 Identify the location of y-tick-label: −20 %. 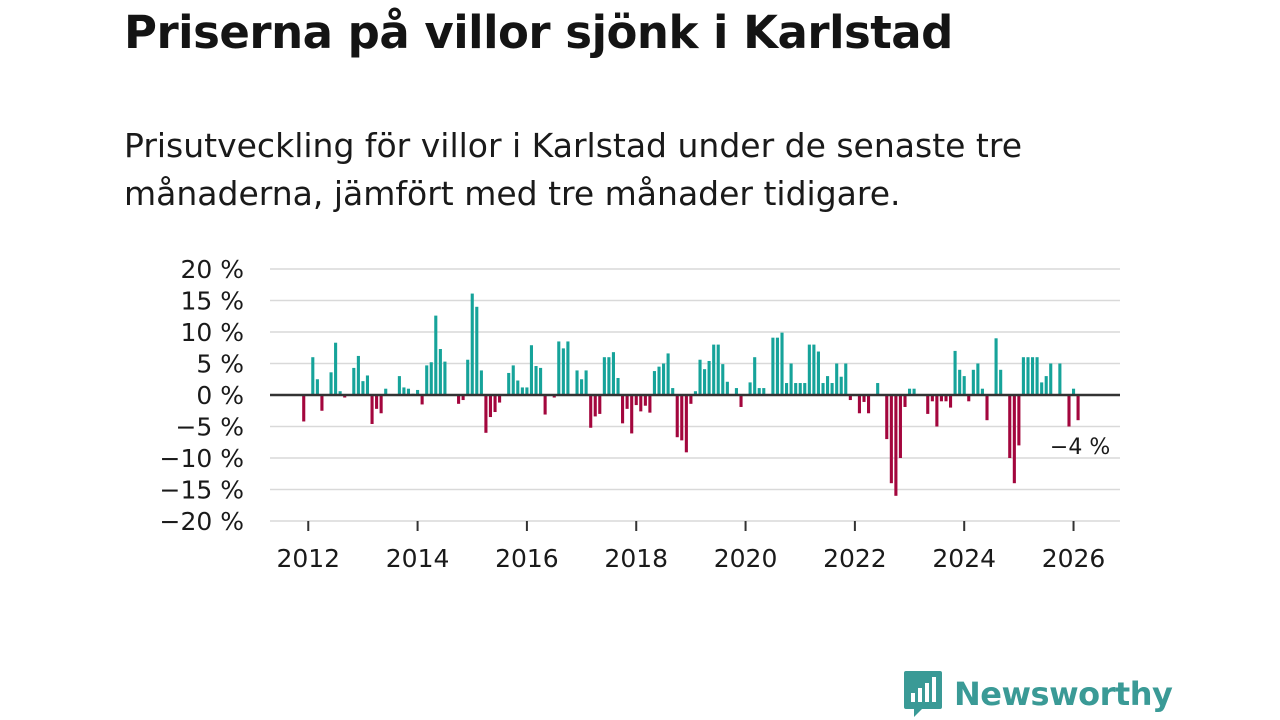
(202, 521).